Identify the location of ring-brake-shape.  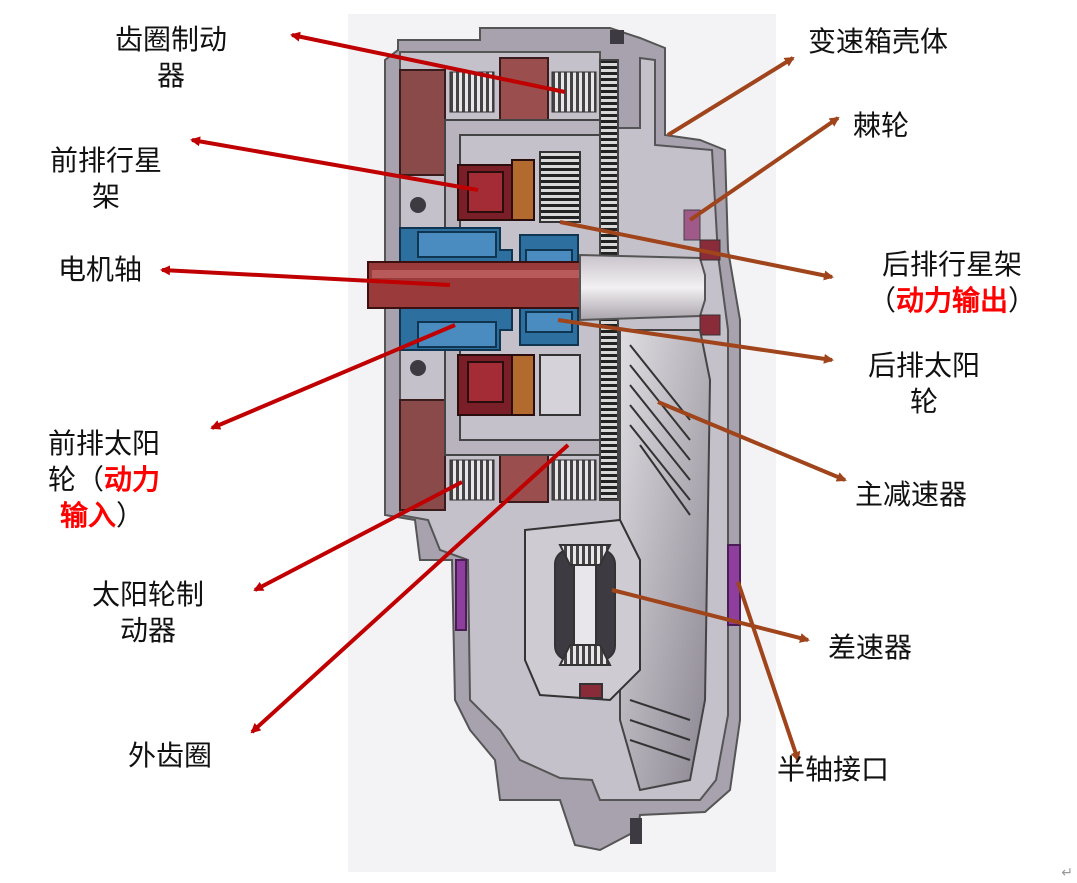
(474, 284).